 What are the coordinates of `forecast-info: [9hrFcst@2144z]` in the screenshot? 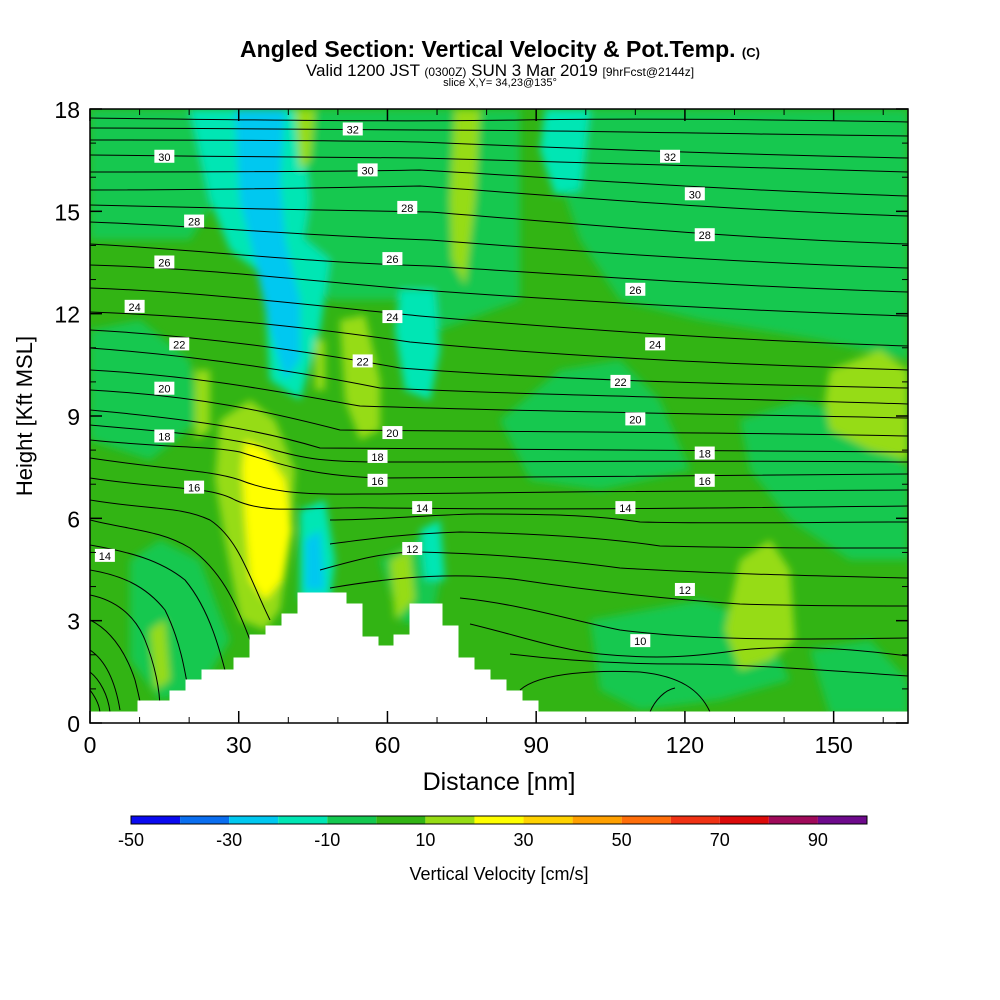 It's located at (648, 72).